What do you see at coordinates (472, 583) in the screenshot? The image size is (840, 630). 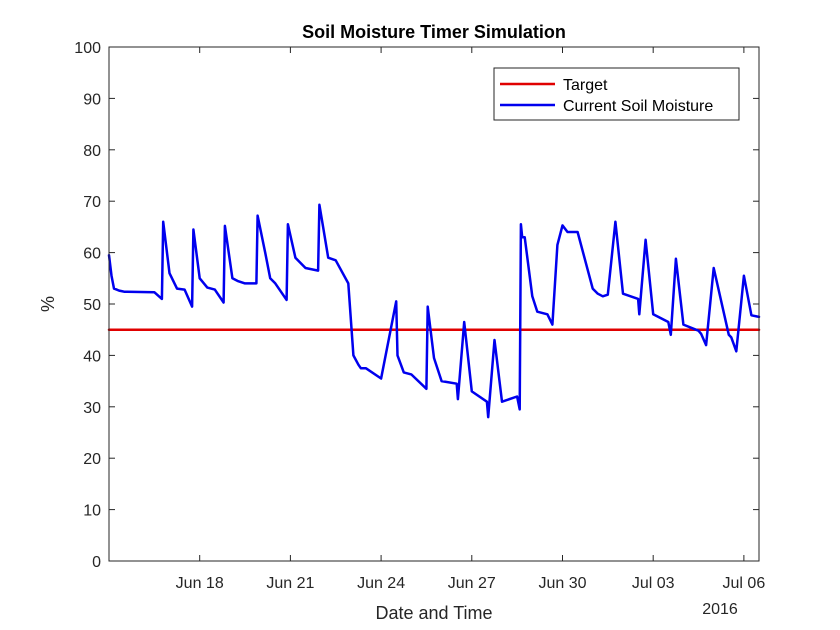 I see `x-tick-label: Jun 27` at bounding box center [472, 583].